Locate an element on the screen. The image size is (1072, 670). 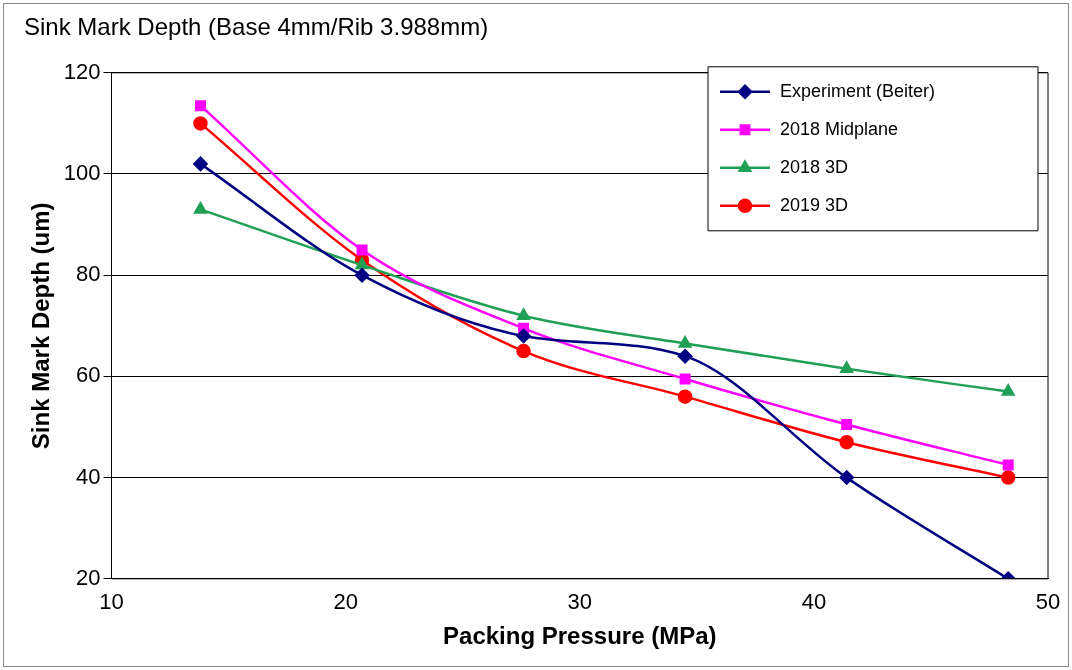
y-tick-label: 20 is located at coordinates (88, 577).